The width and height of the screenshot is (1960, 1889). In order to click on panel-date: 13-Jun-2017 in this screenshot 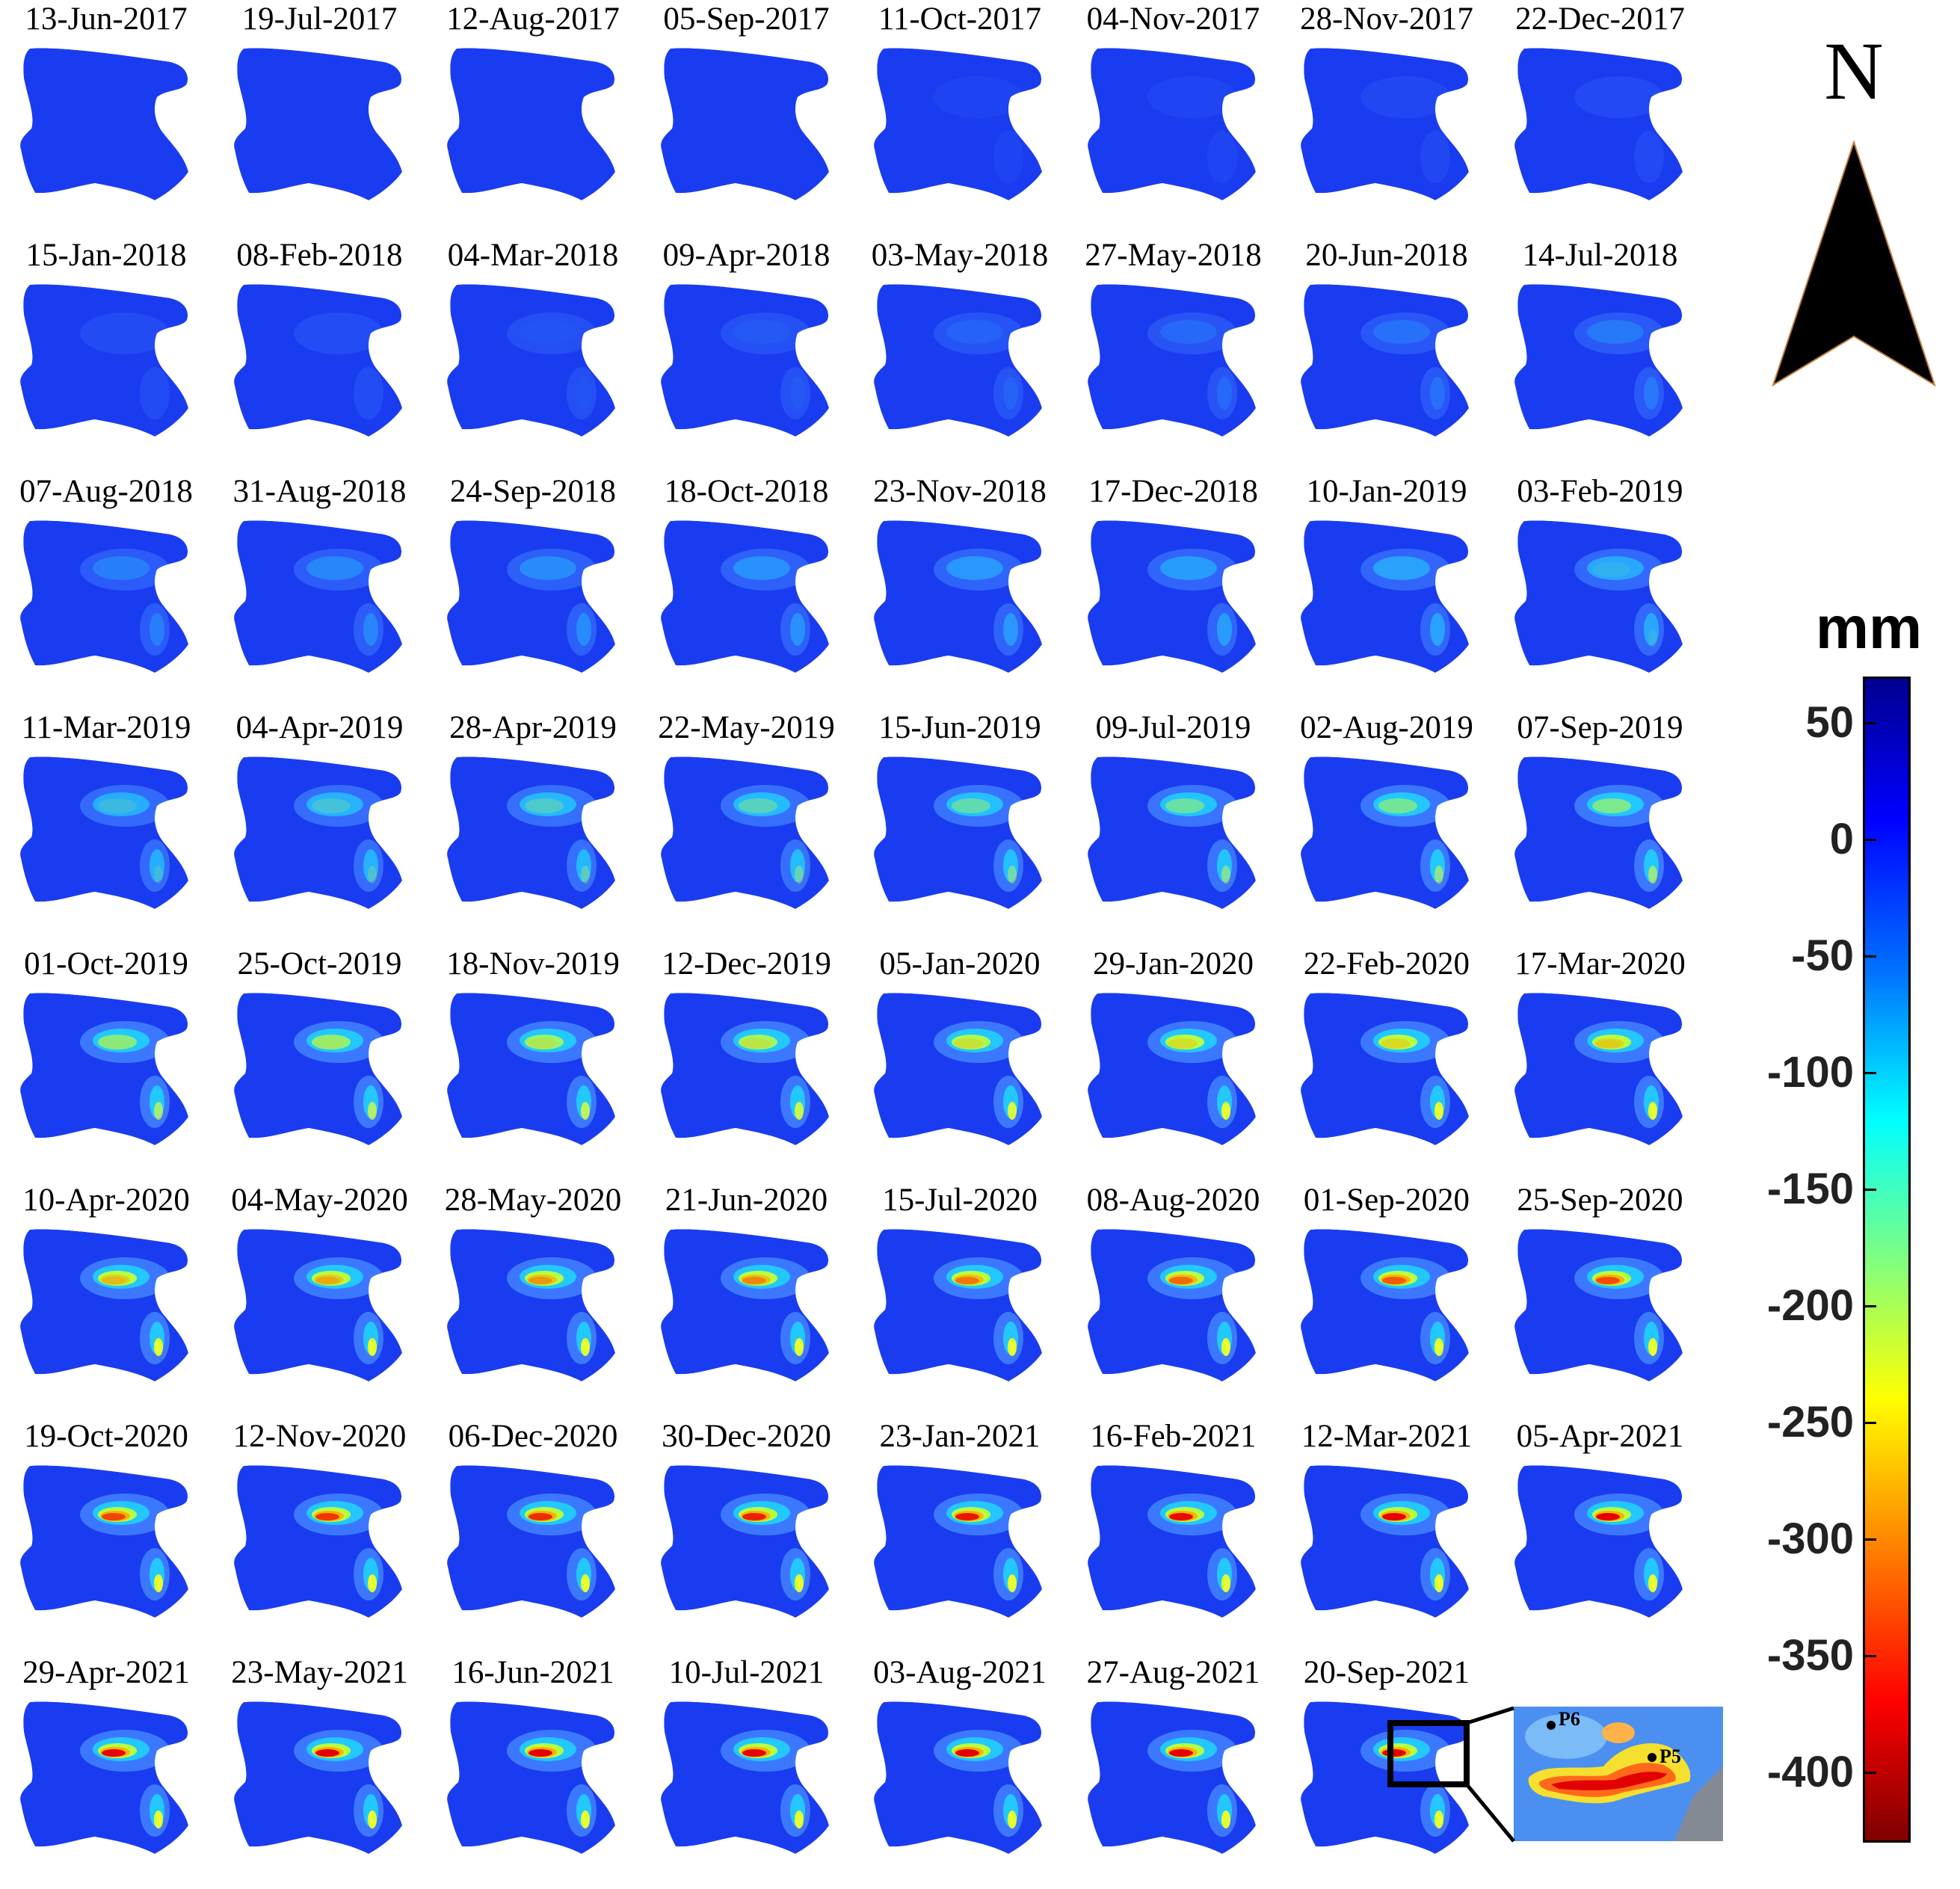, I will do `click(106, 19)`.